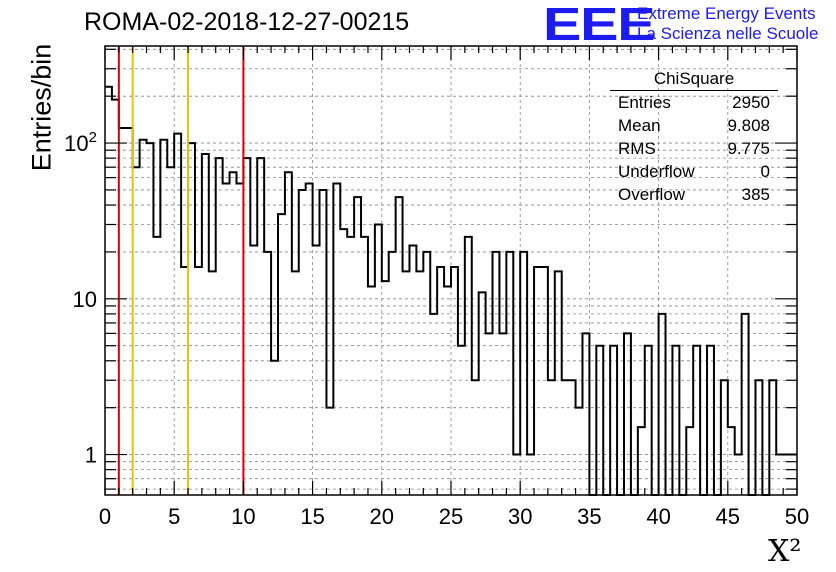 The image size is (836, 572). I want to click on x-tick-label: 25, so click(451, 516).